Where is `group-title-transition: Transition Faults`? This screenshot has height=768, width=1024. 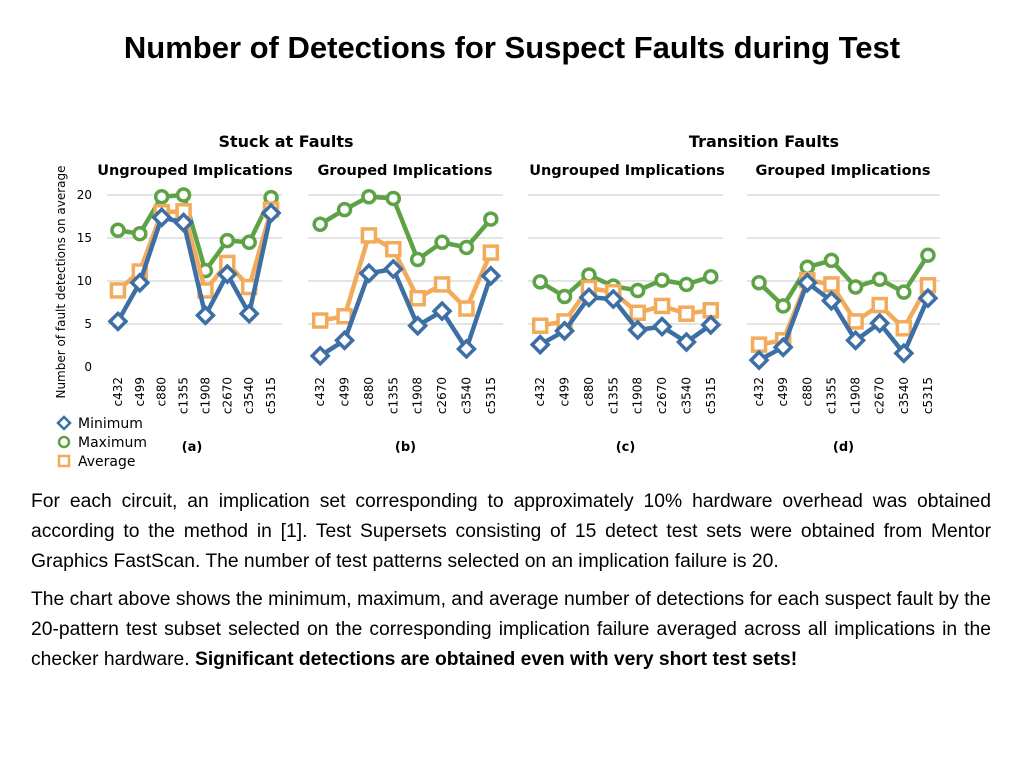 group-title-transition: Transition Faults is located at coordinates (764, 141).